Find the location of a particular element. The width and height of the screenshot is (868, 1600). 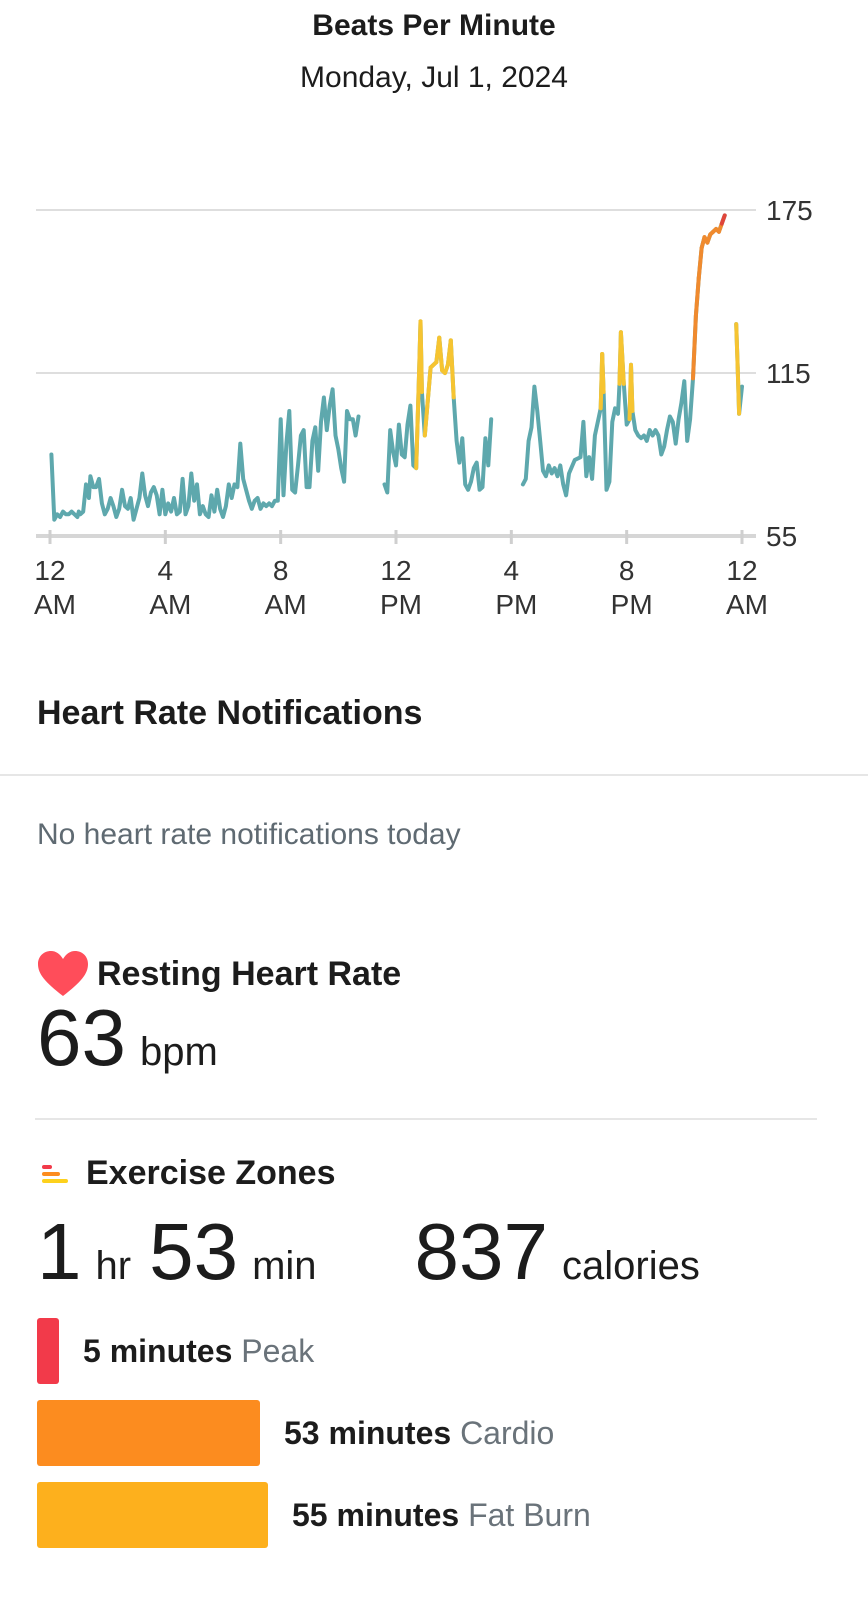

chart-title: Beats Per Minute is located at coordinates (434, 25).